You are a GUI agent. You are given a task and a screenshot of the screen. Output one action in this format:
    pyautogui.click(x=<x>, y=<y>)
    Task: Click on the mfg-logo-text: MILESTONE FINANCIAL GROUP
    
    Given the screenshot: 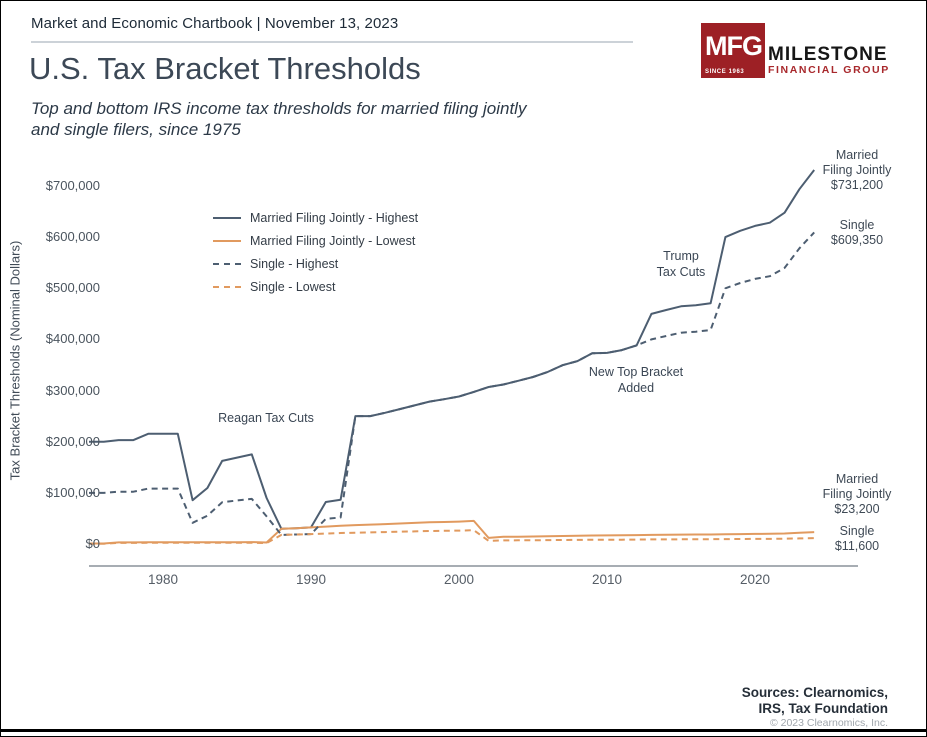 What is the action you would take?
    pyautogui.click(x=829, y=61)
    